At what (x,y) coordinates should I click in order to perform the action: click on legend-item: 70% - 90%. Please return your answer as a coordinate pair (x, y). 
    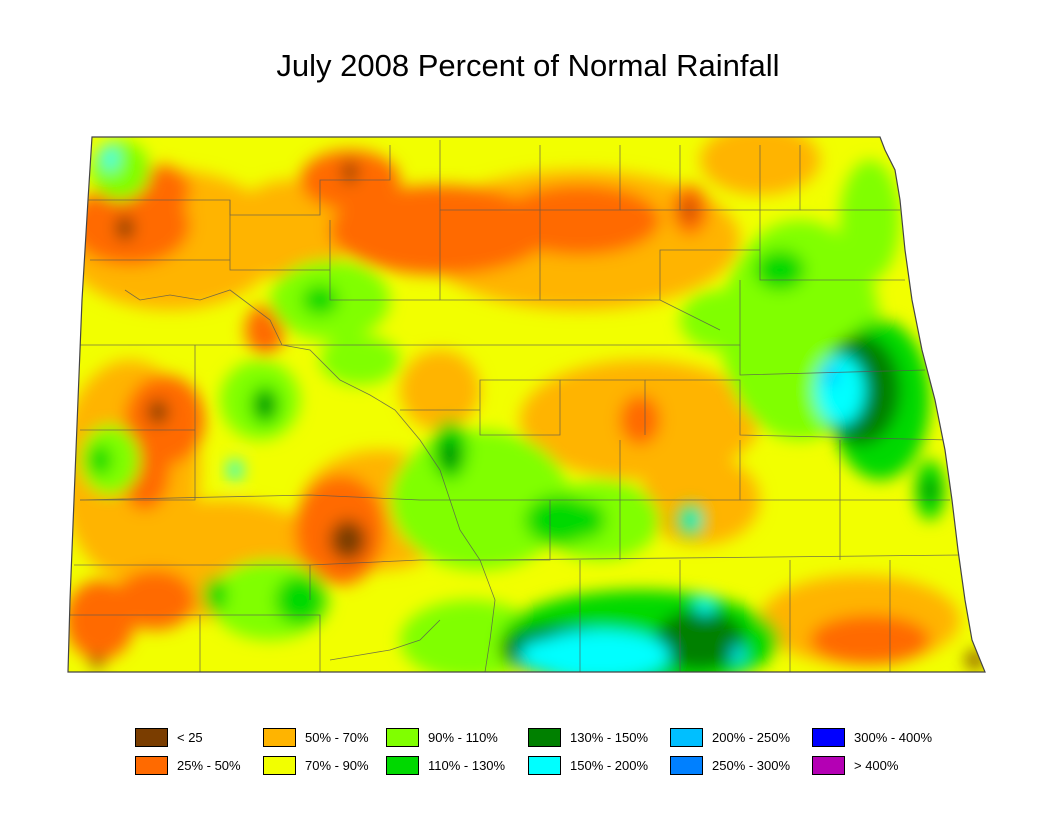
    Looking at the image, I should click on (316, 765).